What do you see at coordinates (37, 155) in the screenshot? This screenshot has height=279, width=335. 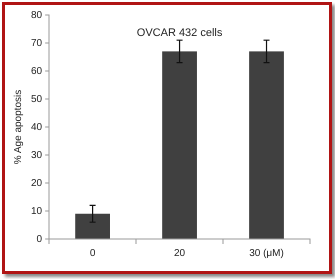 I see `y-tick-label: 30` at bounding box center [37, 155].